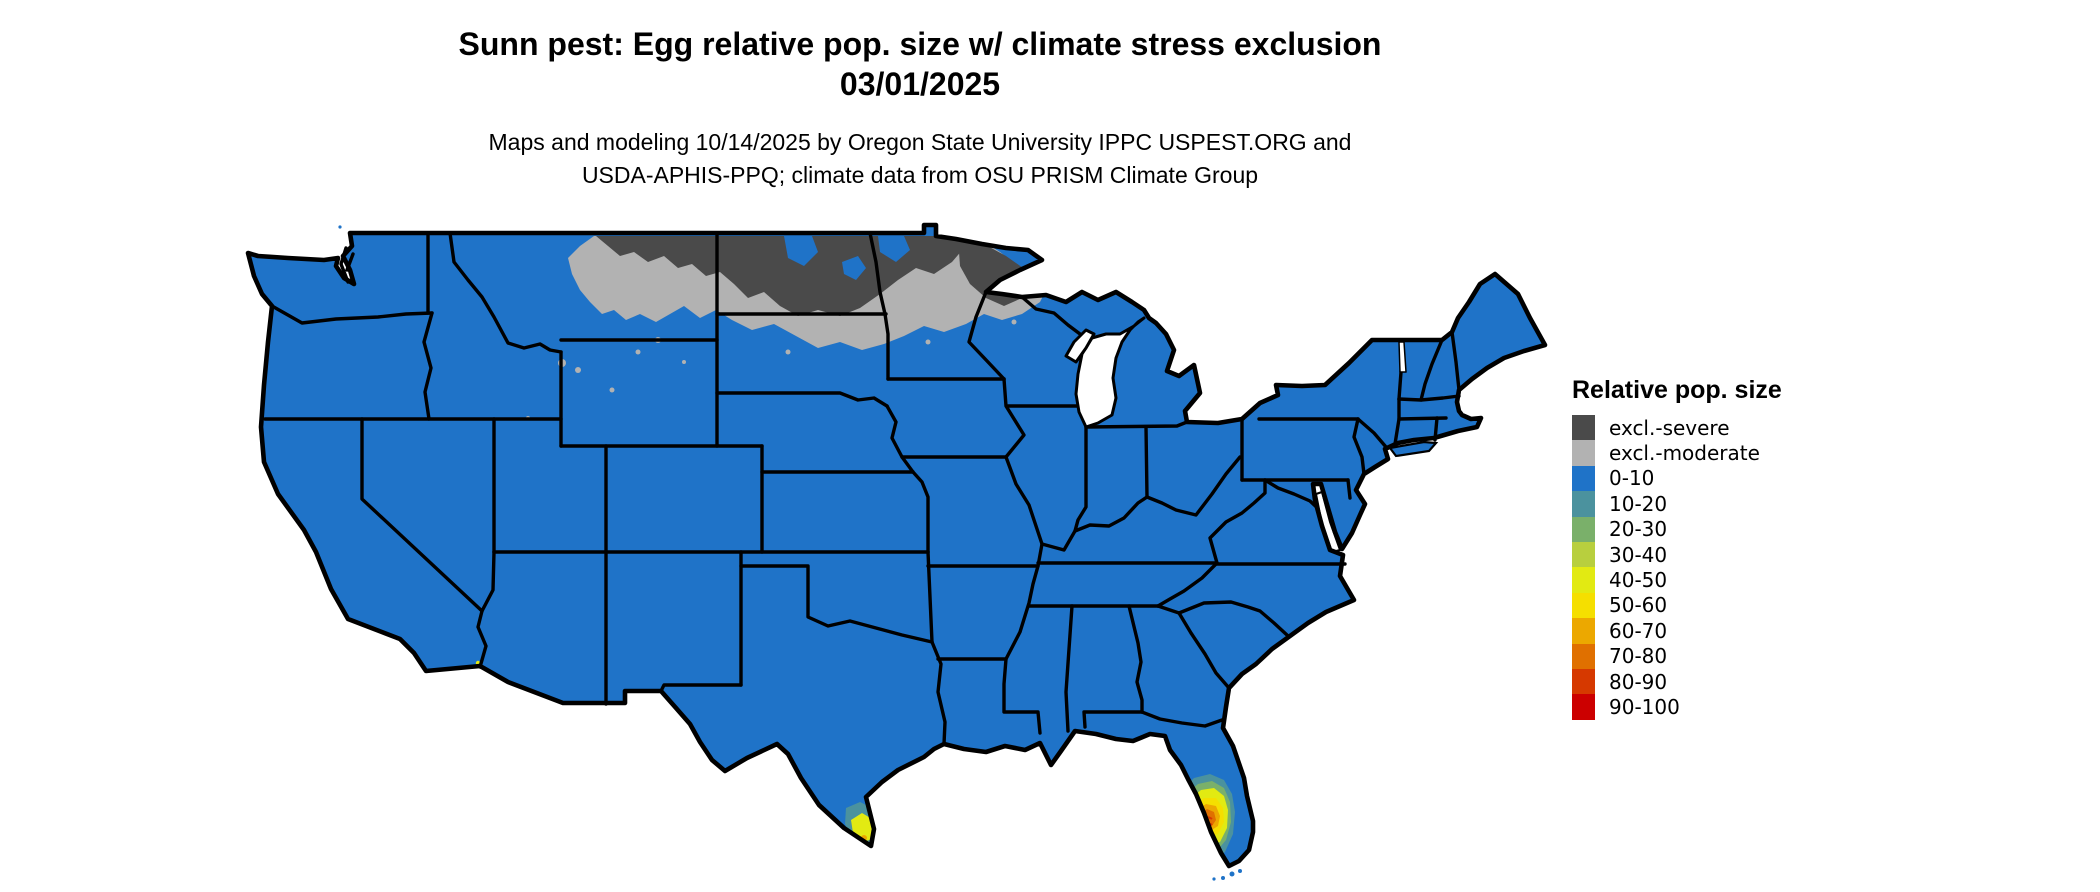 The height and width of the screenshot is (892, 2100). What do you see at coordinates (1644, 706) in the screenshot?
I see `legend-label: 90-100` at bounding box center [1644, 706].